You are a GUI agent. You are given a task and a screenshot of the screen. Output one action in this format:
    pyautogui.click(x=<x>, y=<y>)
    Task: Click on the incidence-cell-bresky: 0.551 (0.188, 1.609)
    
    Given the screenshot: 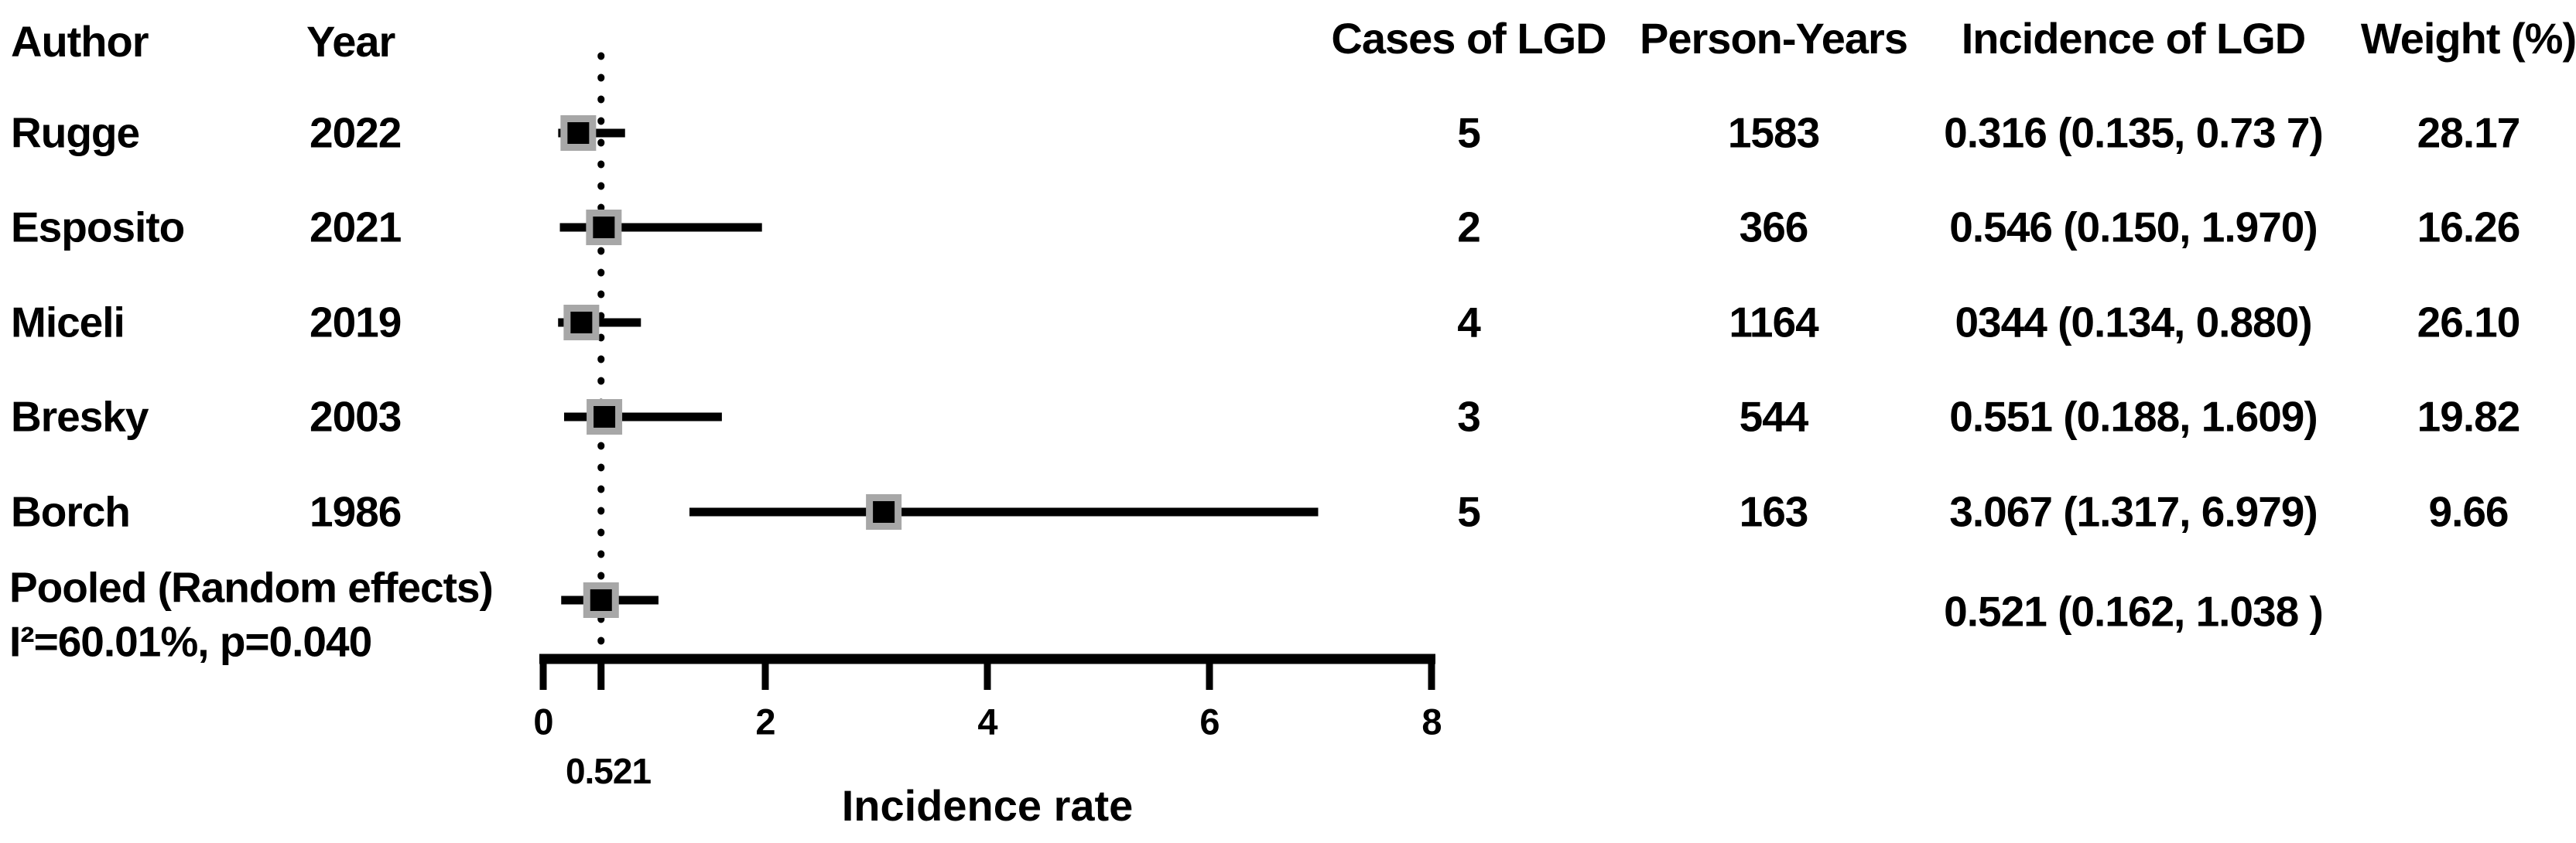 What is the action you would take?
    pyautogui.click(x=2133, y=416)
    